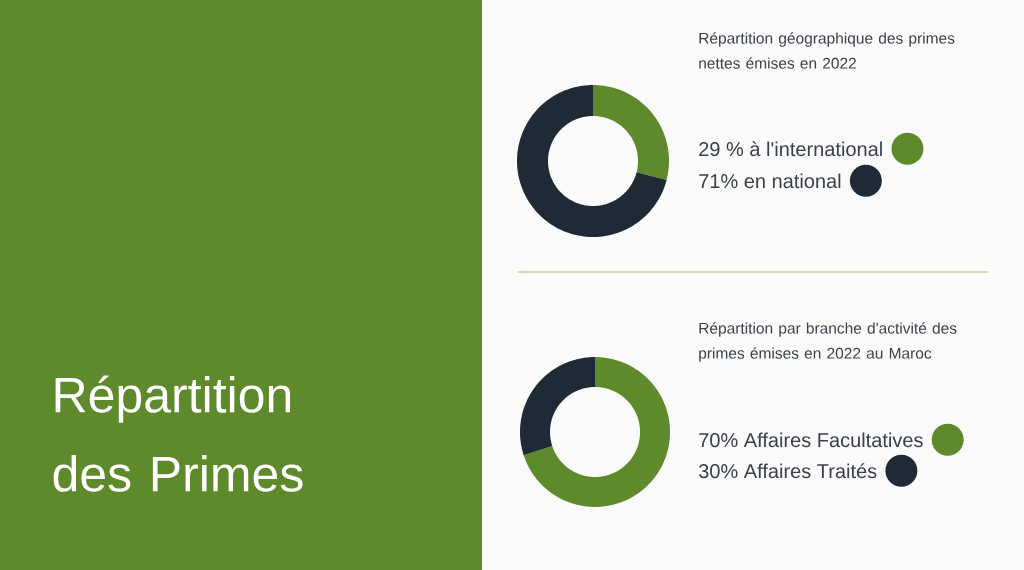 The height and width of the screenshot is (570, 1024). What do you see at coordinates (178, 433) in the screenshot?
I see `text: Répartition des Primes` at bounding box center [178, 433].